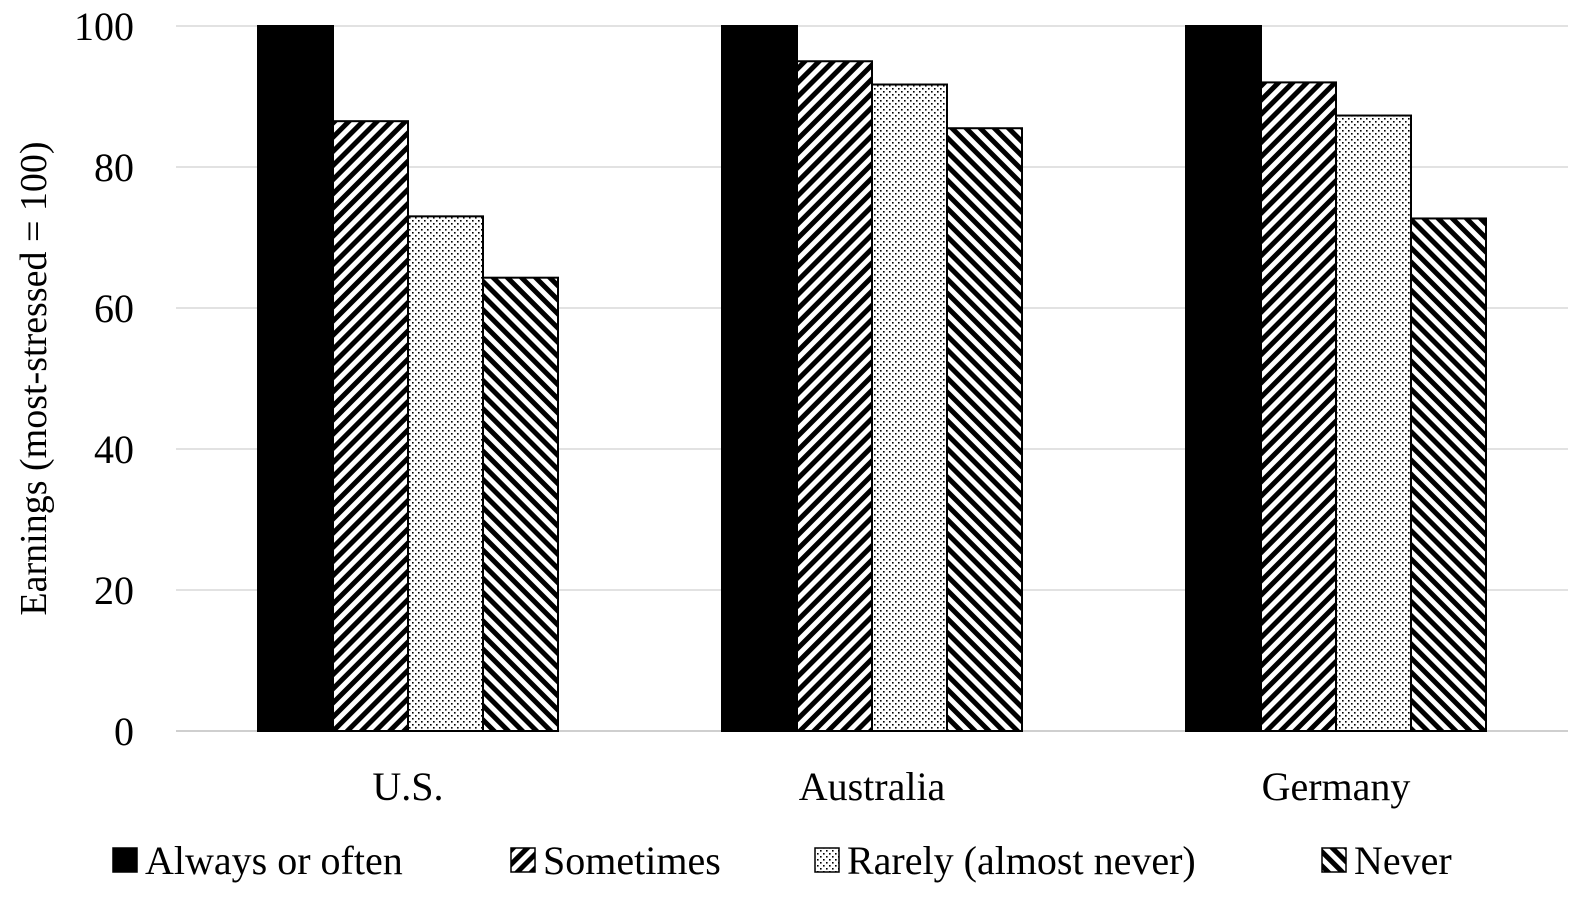 The height and width of the screenshot is (903, 1589). I want to click on bar-australia-rarely-almost-never, so click(909, 407).